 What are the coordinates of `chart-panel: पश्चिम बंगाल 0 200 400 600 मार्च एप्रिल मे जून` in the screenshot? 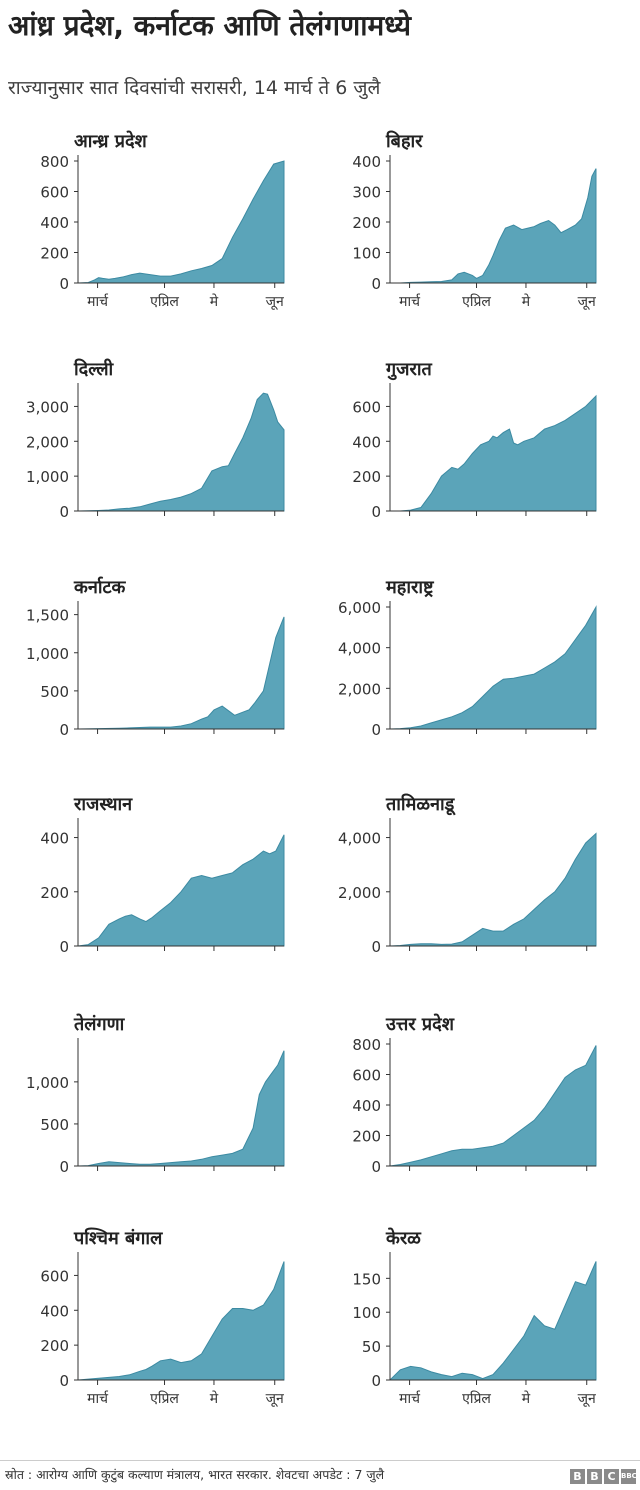 It's located at (162, 1317).